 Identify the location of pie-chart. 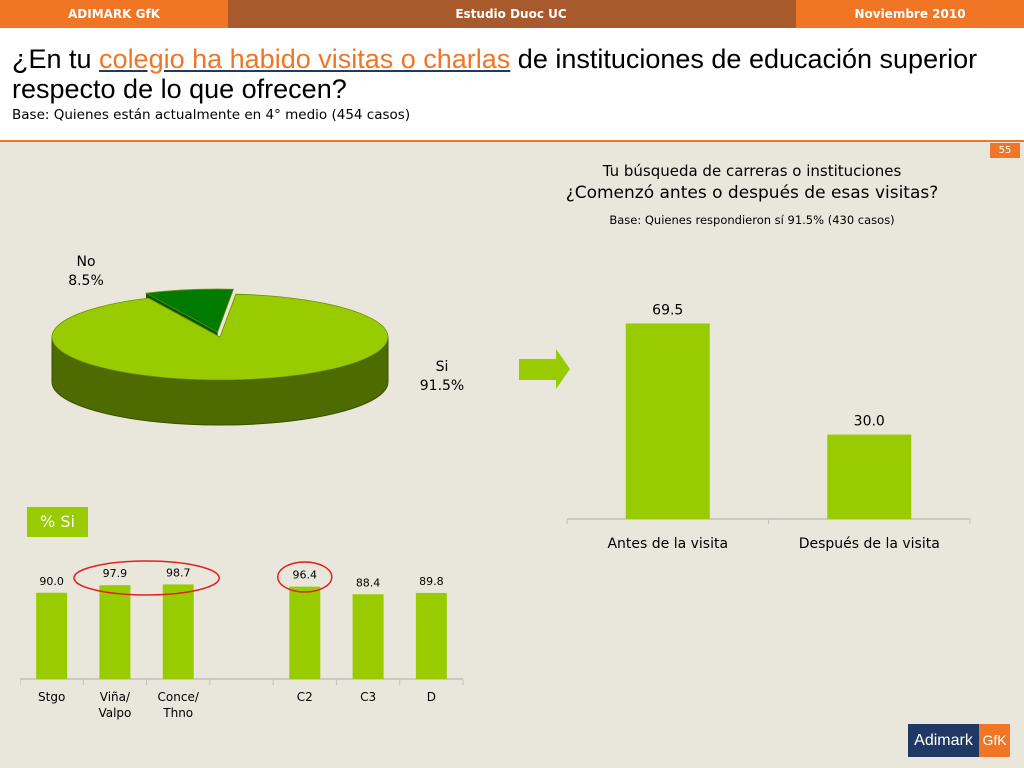
(220, 357).